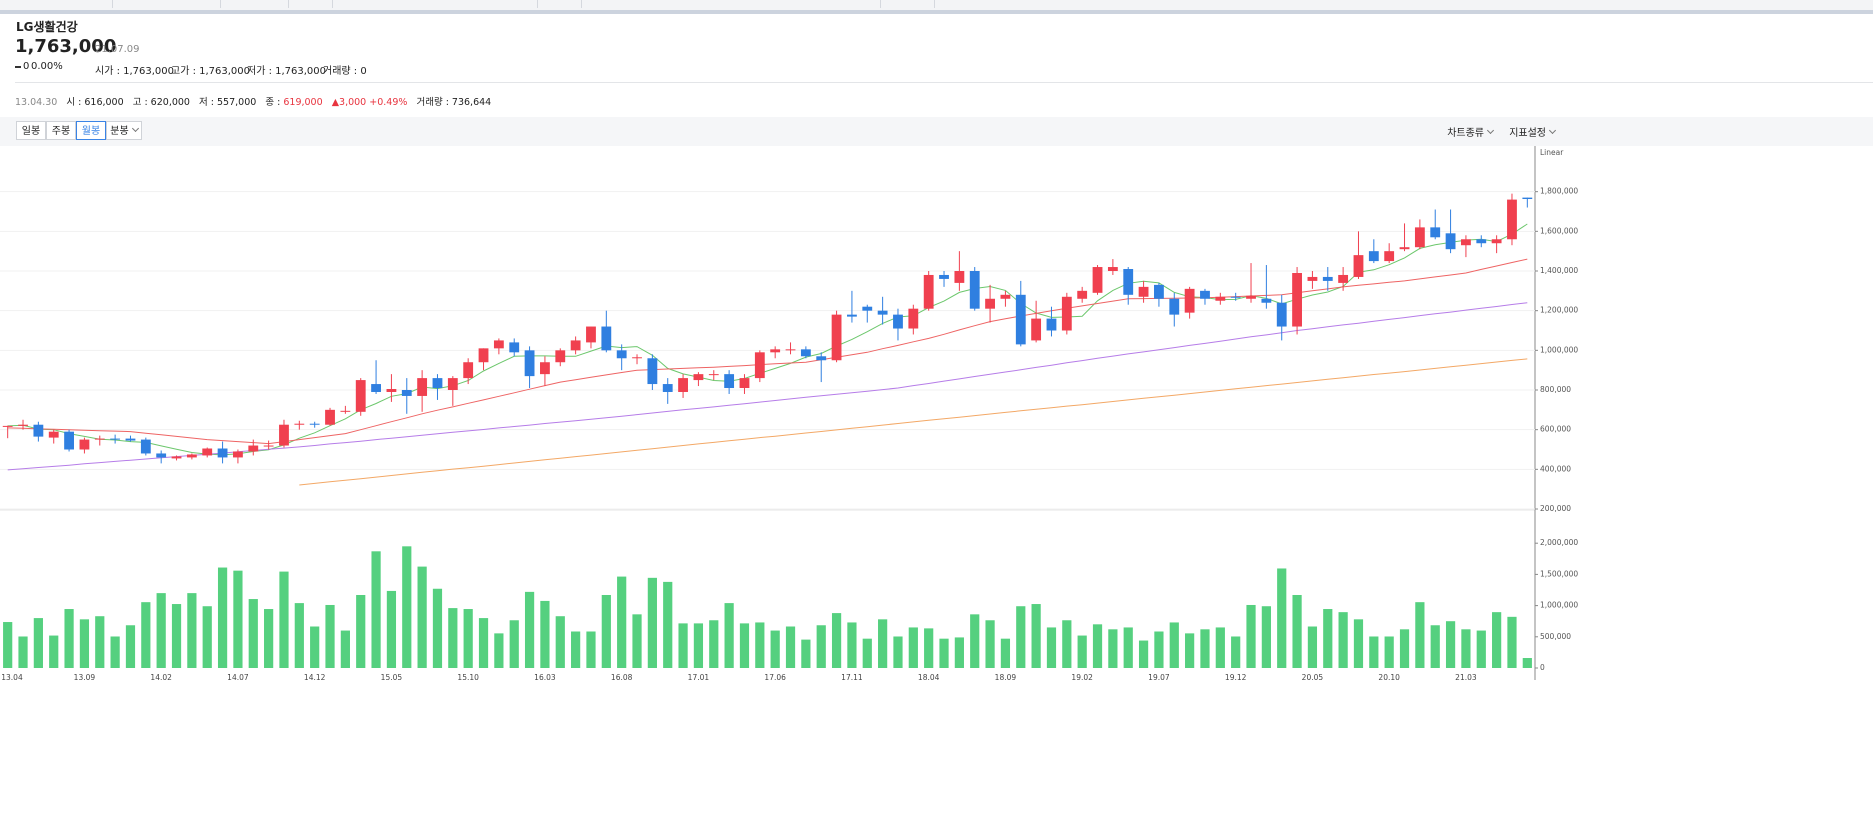  Describe the element at coordinates (913, 422) in the screenshot. I see `ma-line` at that location.